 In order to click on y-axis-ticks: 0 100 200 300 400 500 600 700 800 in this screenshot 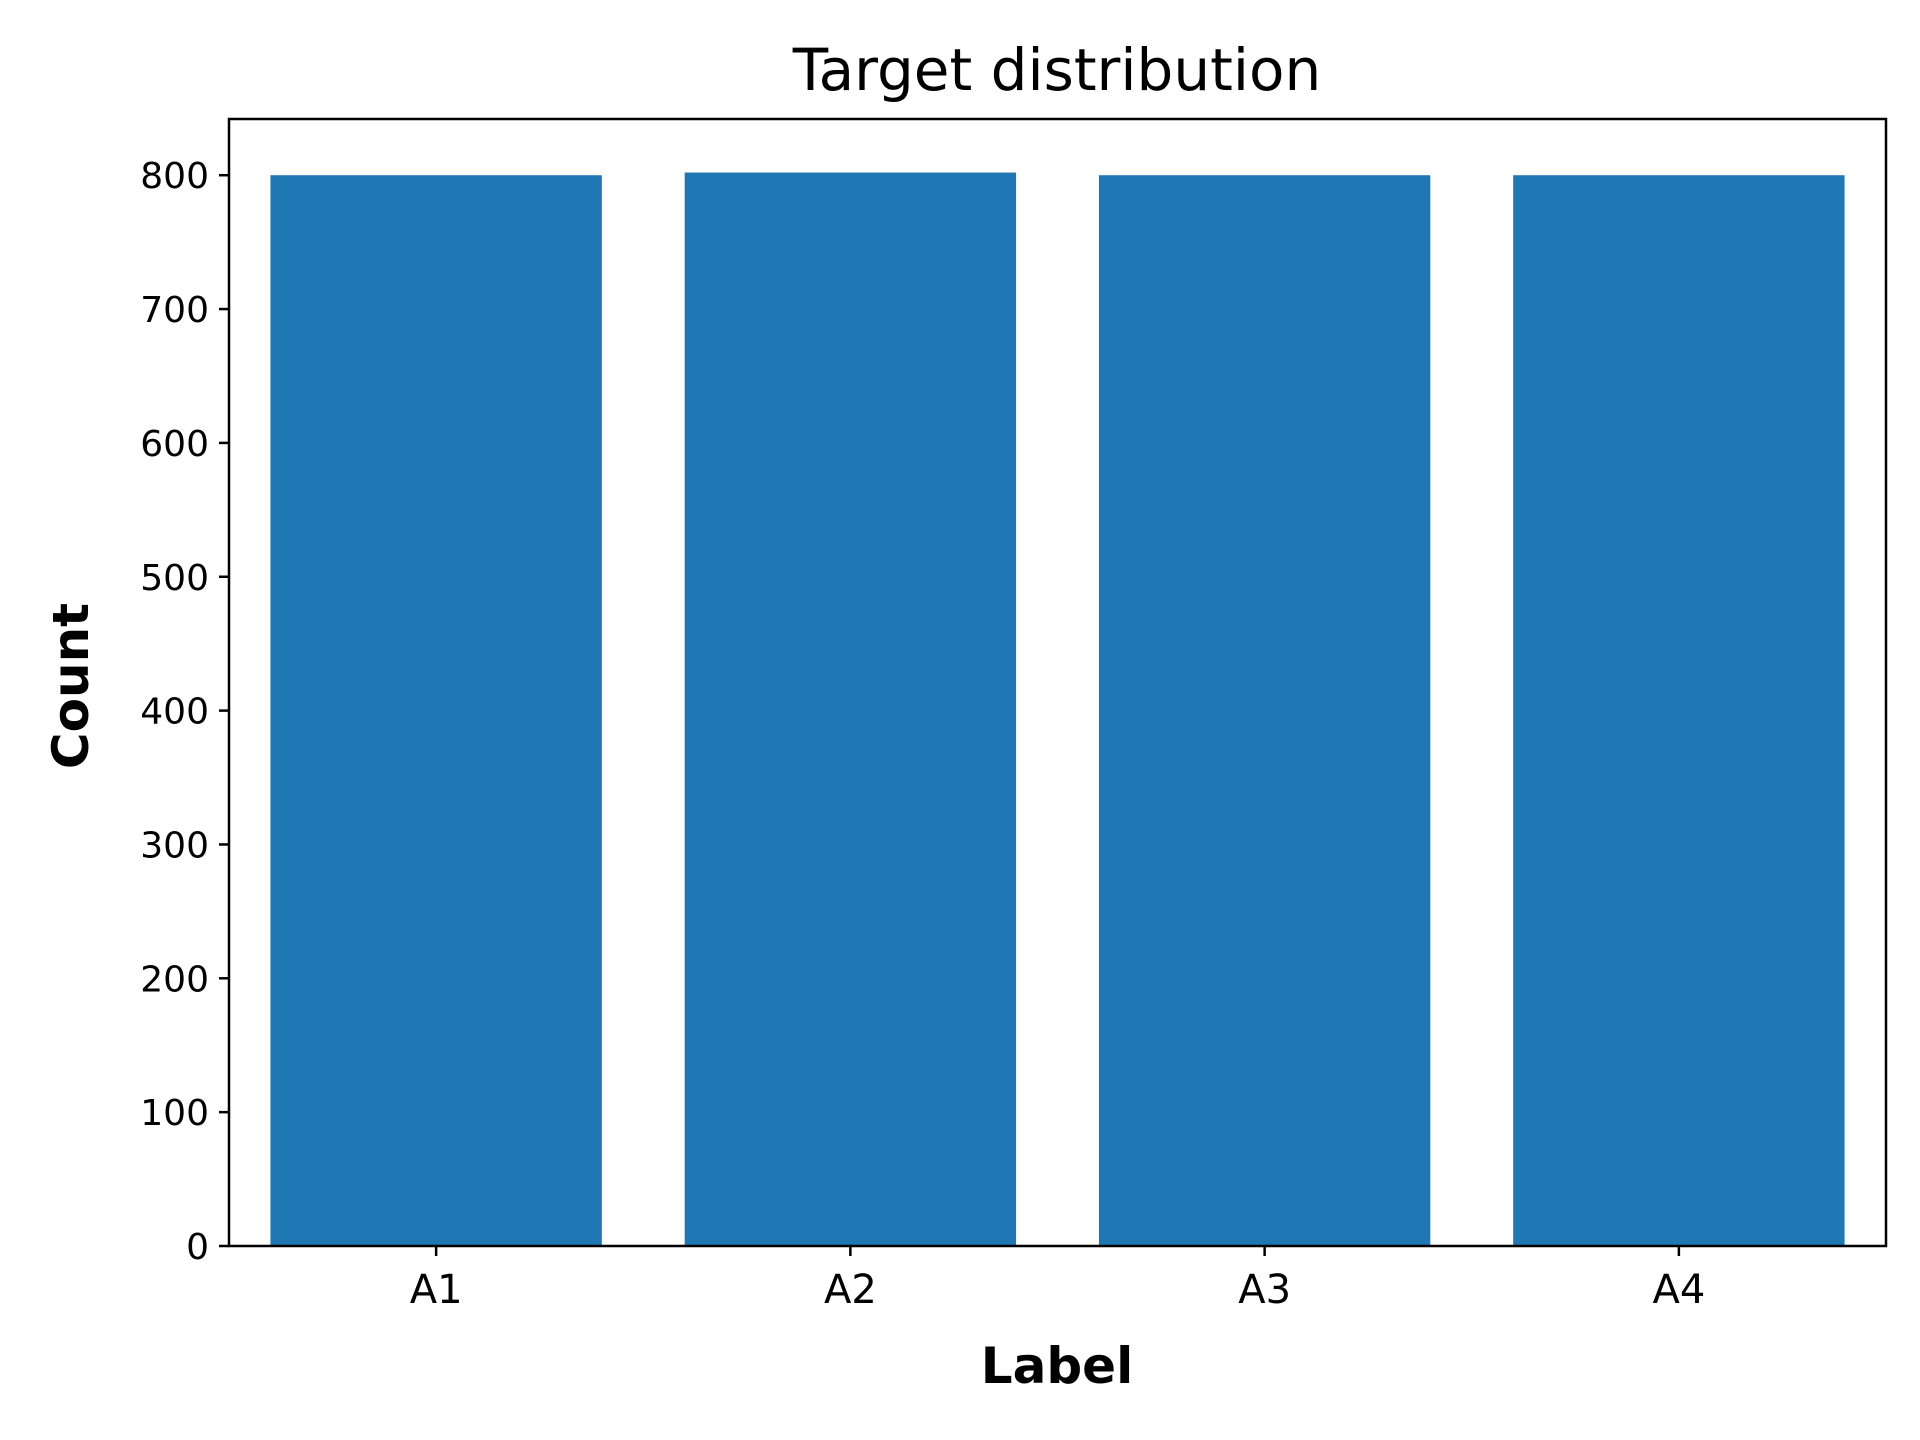, I will do `click(184, 712)`.